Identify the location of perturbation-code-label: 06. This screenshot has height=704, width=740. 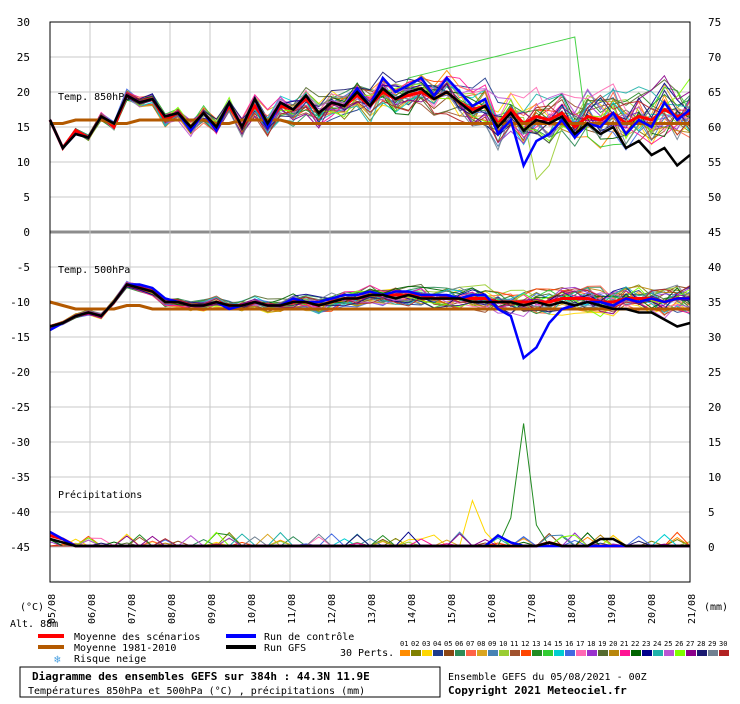
(459, 644).